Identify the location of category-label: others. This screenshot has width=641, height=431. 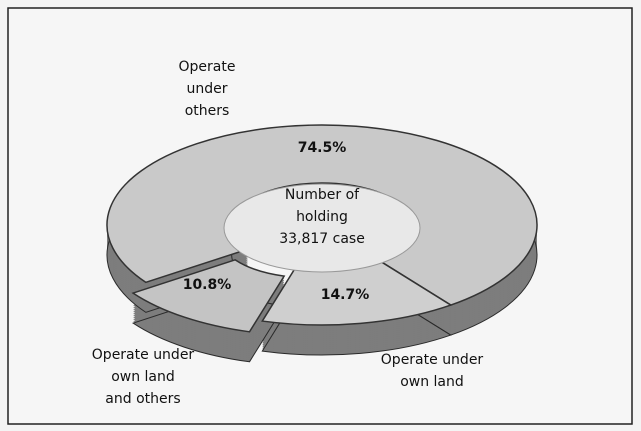
(207, 111).